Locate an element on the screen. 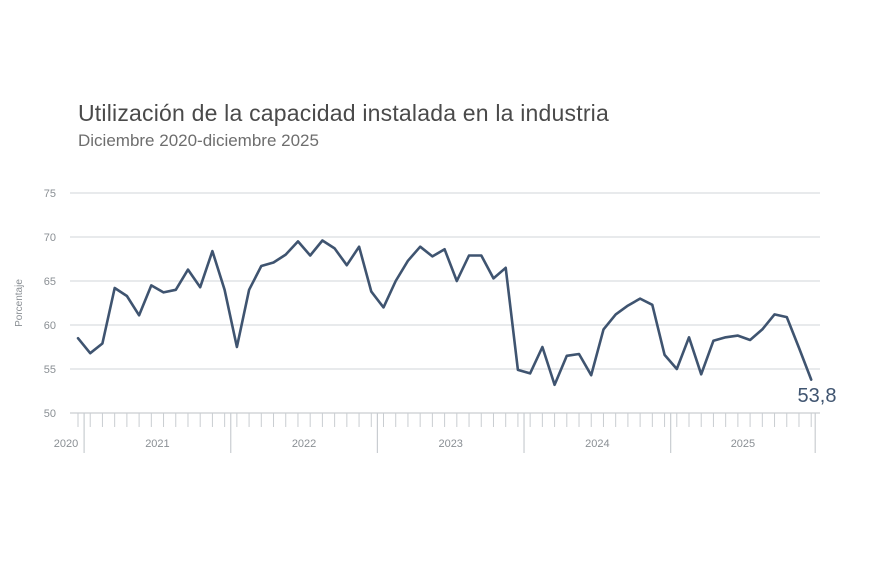 Image resolution: width=870 pixels, height=580 pixels. x-year-label: 2022 is located at coordinates (304, 444).